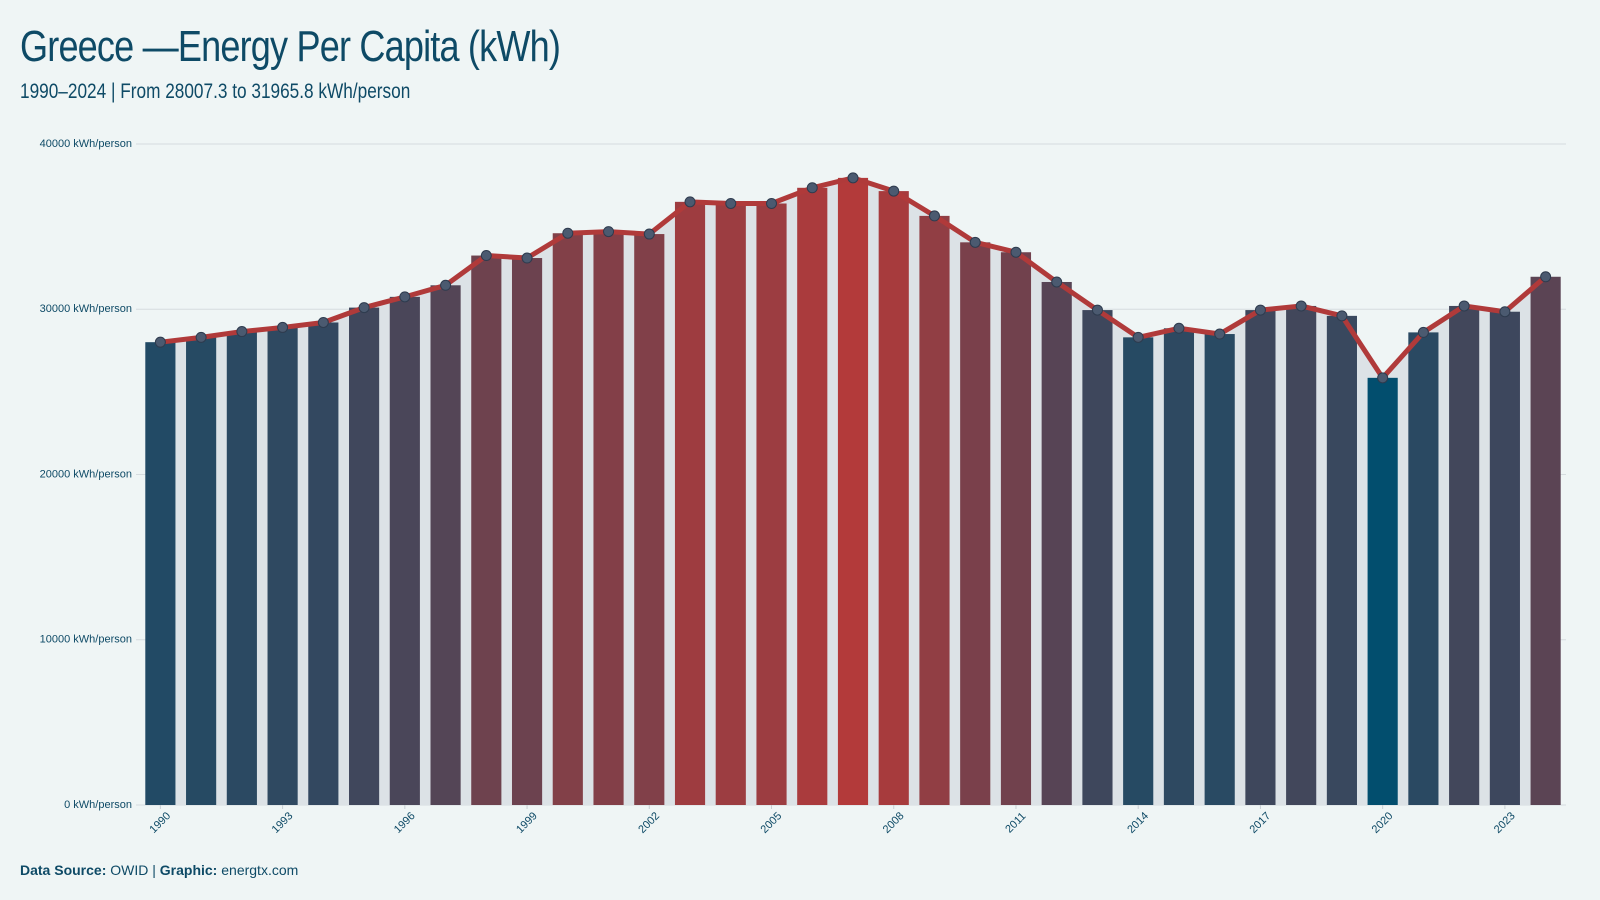 The height and width of the screenshot is (900, 1600). I want to click on y-tick-label: 20000 kWh/person, so click(86, 474).